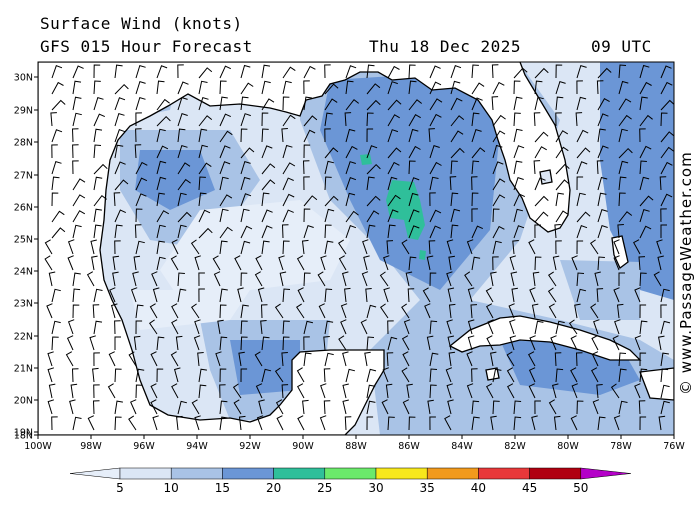 Image resolution: width=700 pixels, height=525 pixels. I want to click on lon-label: 96W, so click(144, 446).